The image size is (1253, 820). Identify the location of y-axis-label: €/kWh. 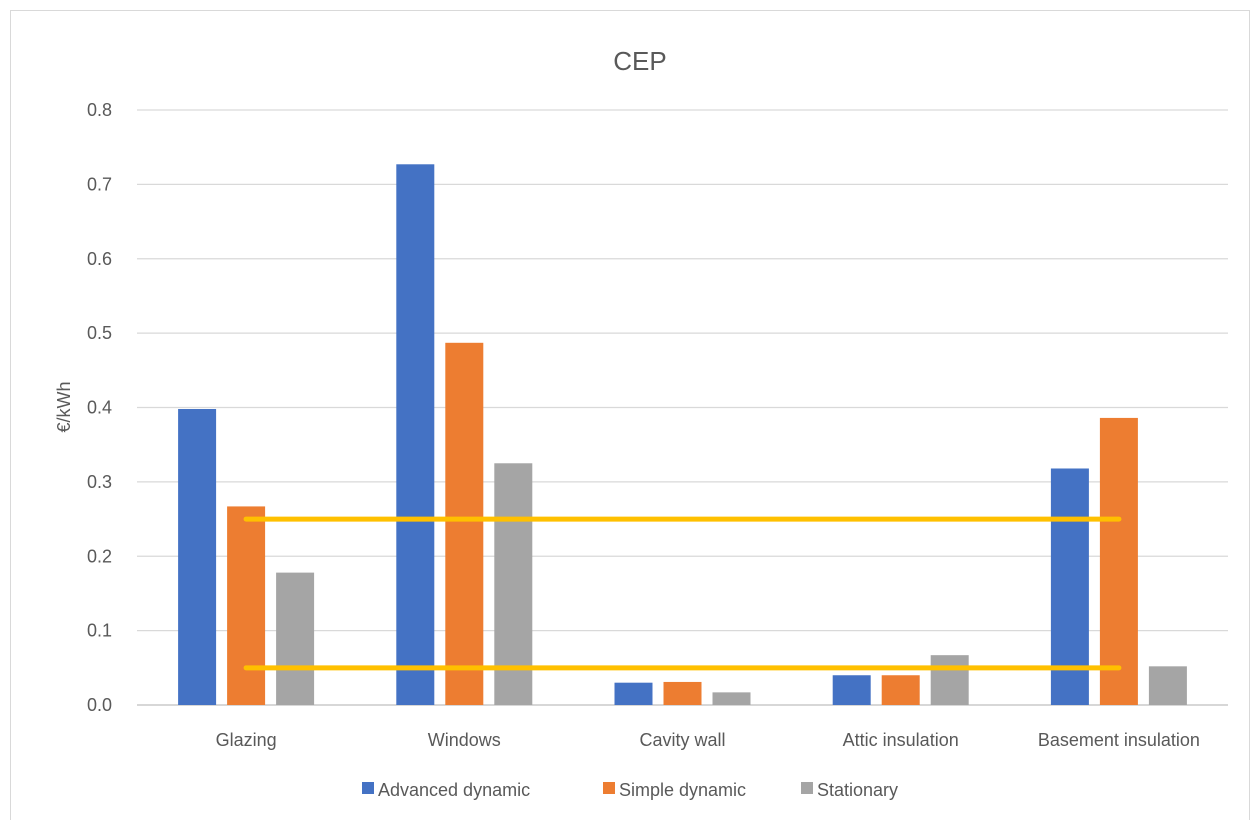
(64, 406).